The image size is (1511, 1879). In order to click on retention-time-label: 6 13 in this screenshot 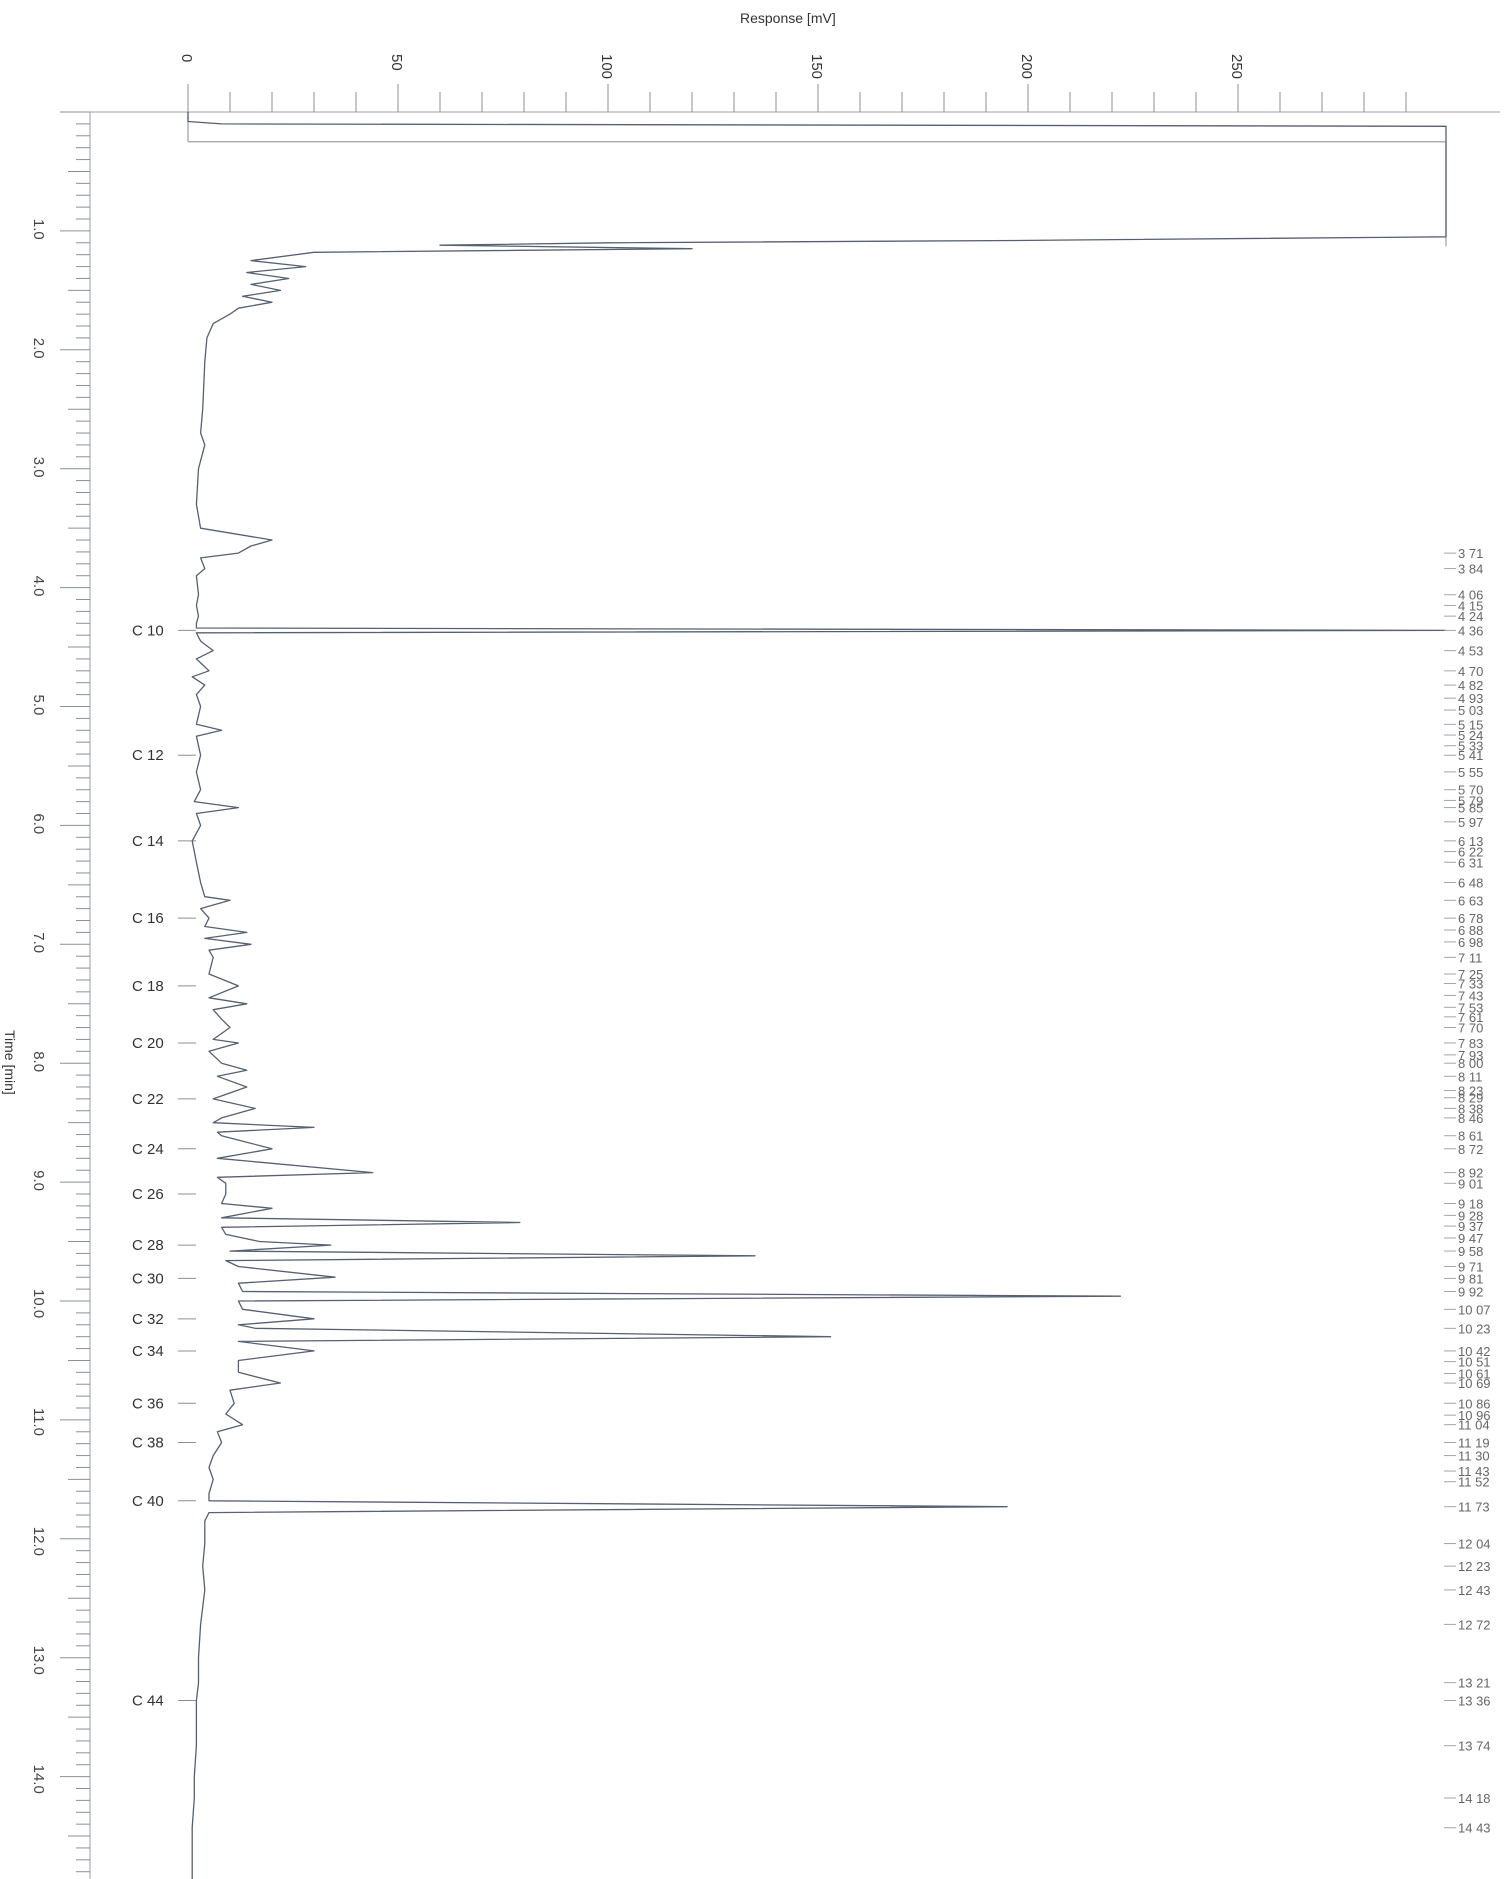, I will do `click(1470, 841)`.